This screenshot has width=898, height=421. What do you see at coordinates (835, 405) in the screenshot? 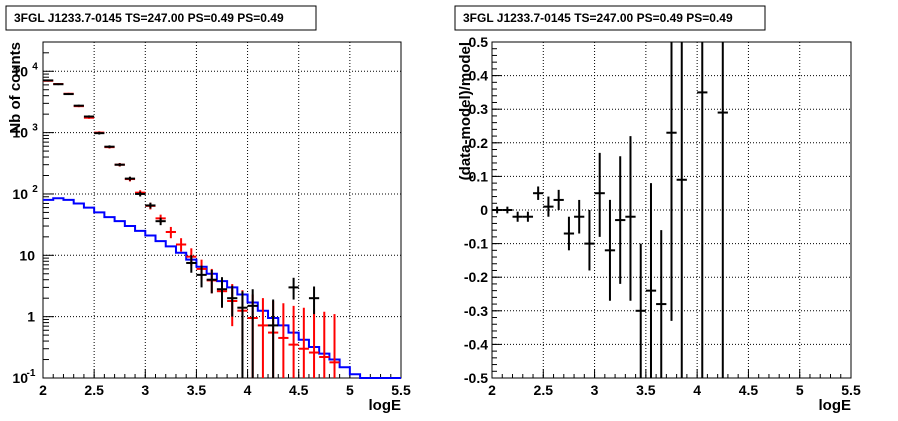
I see `right-x-axis-label: logE` at bounding box center [835, 405].